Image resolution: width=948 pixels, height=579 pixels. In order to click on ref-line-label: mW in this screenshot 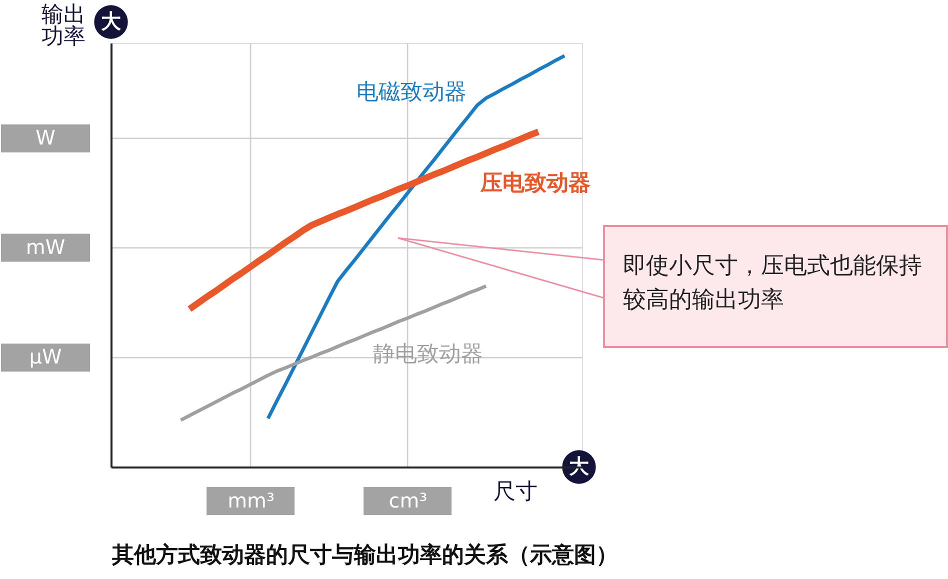, I will do `click(46, 246)`.